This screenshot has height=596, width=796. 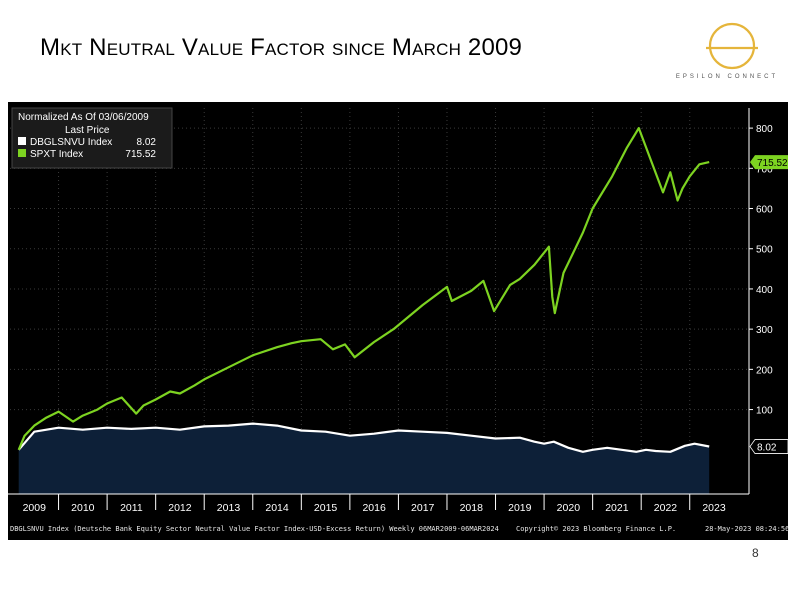 I want to click on x-tick-label: 2009, so click(x=35, y=508).